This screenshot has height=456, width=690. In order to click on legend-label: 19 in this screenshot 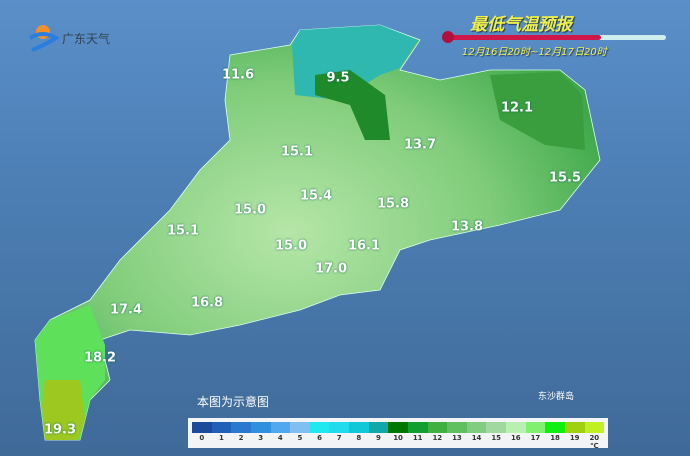, I will do `click(574, 438)`.